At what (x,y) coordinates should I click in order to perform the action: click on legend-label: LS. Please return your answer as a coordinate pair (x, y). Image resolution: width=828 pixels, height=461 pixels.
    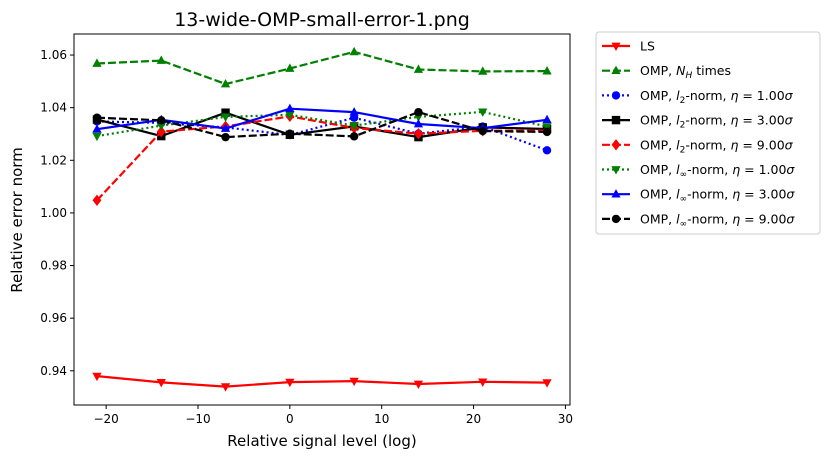
    Looking at the image, I should click on (647, 46).